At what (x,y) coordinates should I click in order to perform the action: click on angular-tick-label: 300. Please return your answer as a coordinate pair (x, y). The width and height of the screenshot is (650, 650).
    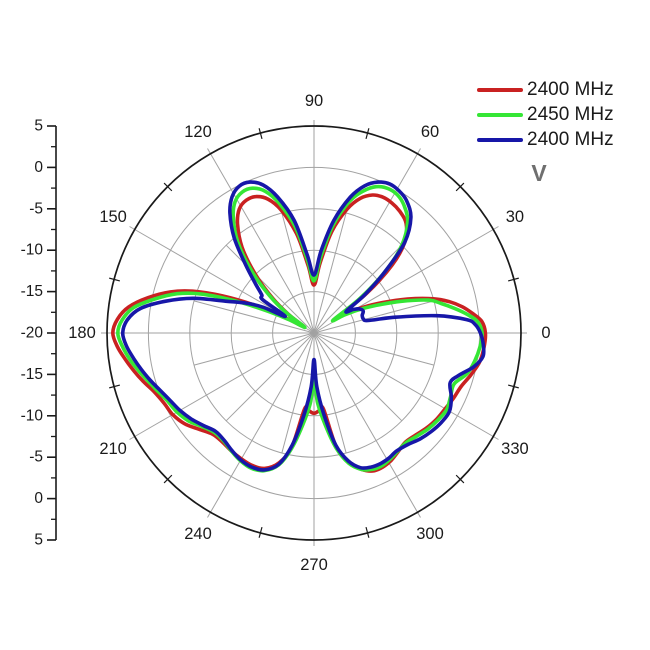
    Looking at the image, I should click on (430, 534).